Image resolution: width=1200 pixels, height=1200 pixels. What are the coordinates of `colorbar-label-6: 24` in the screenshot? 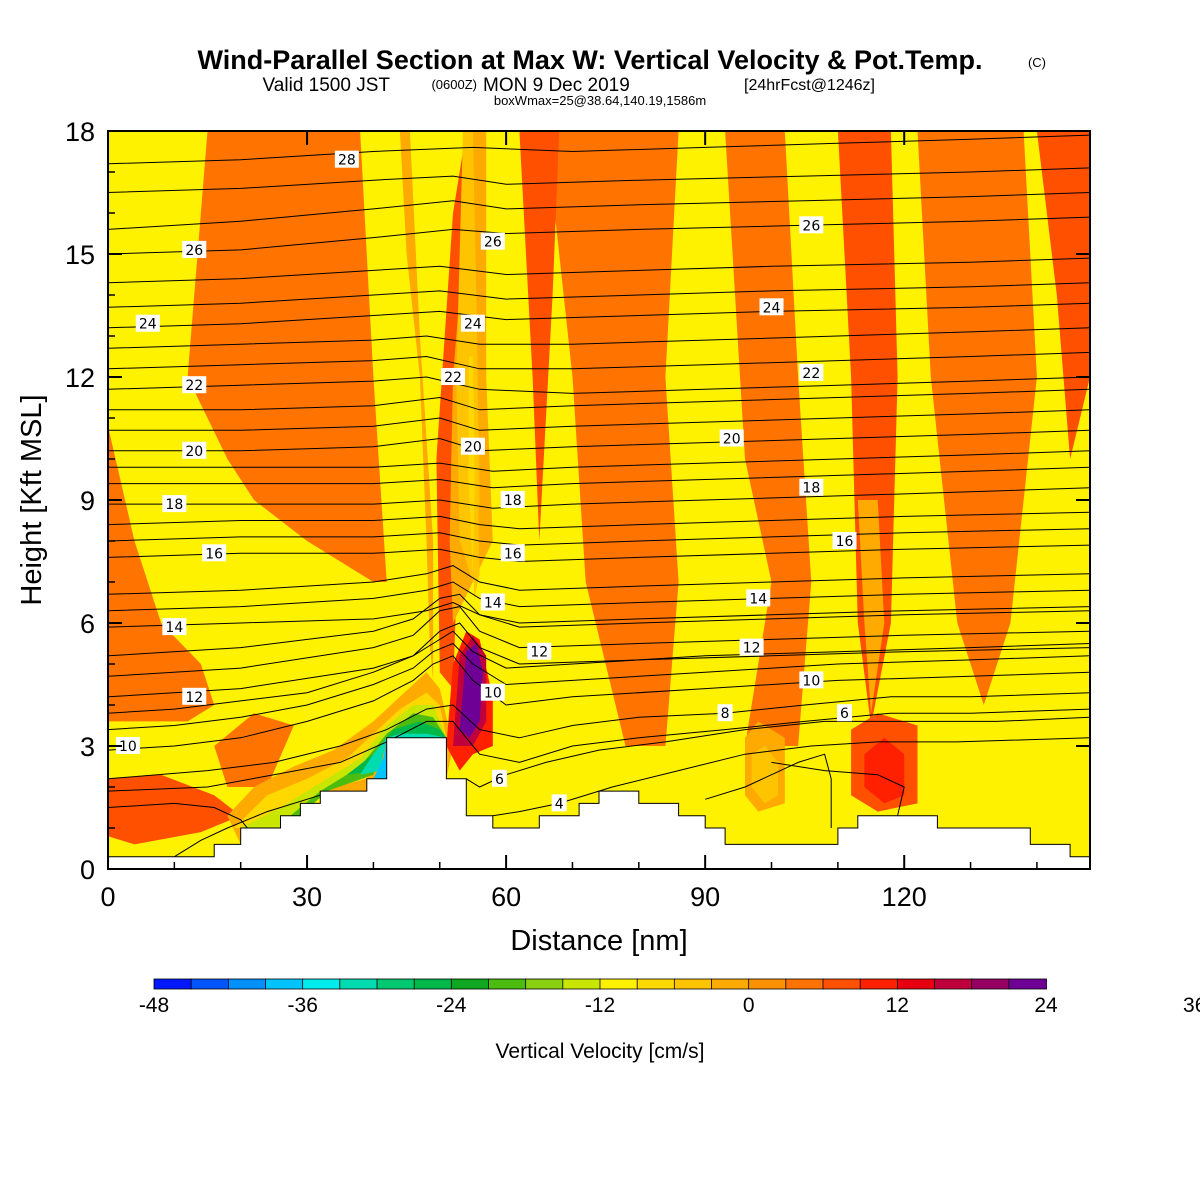 It's located at (1046, 1005).